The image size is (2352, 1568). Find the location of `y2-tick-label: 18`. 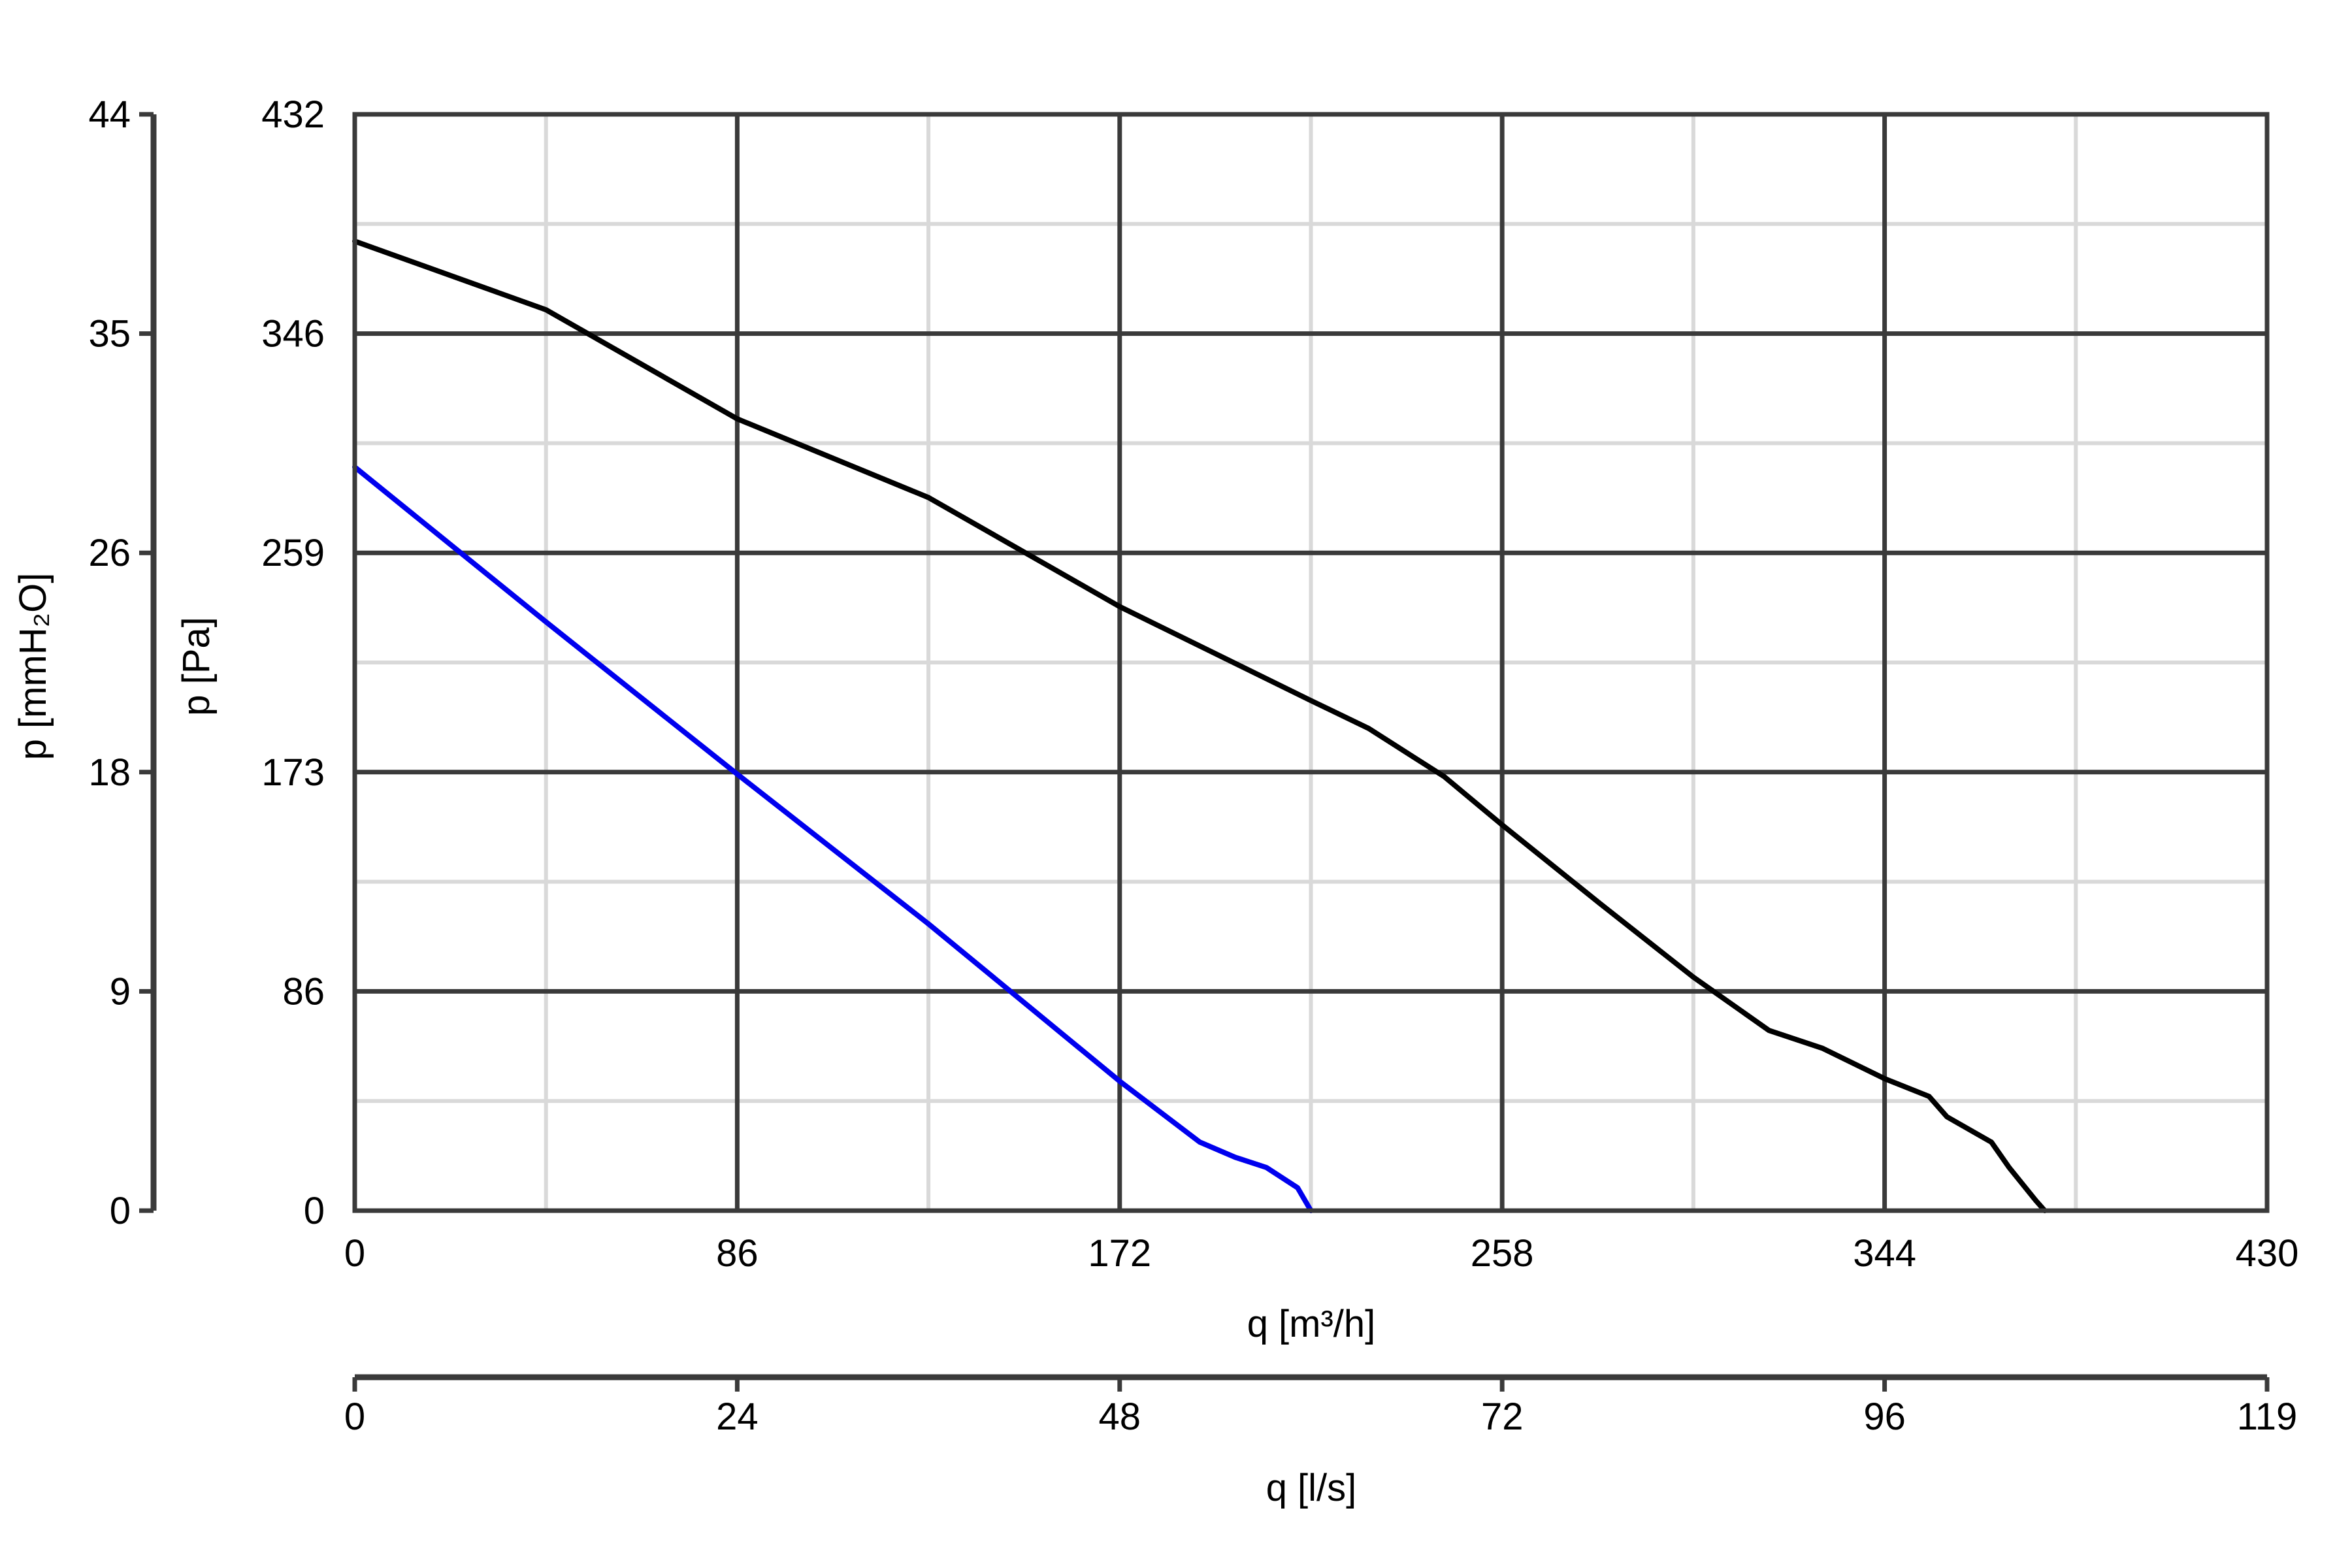

y2-tick-label: 18 is located at coordinates (109, 772).